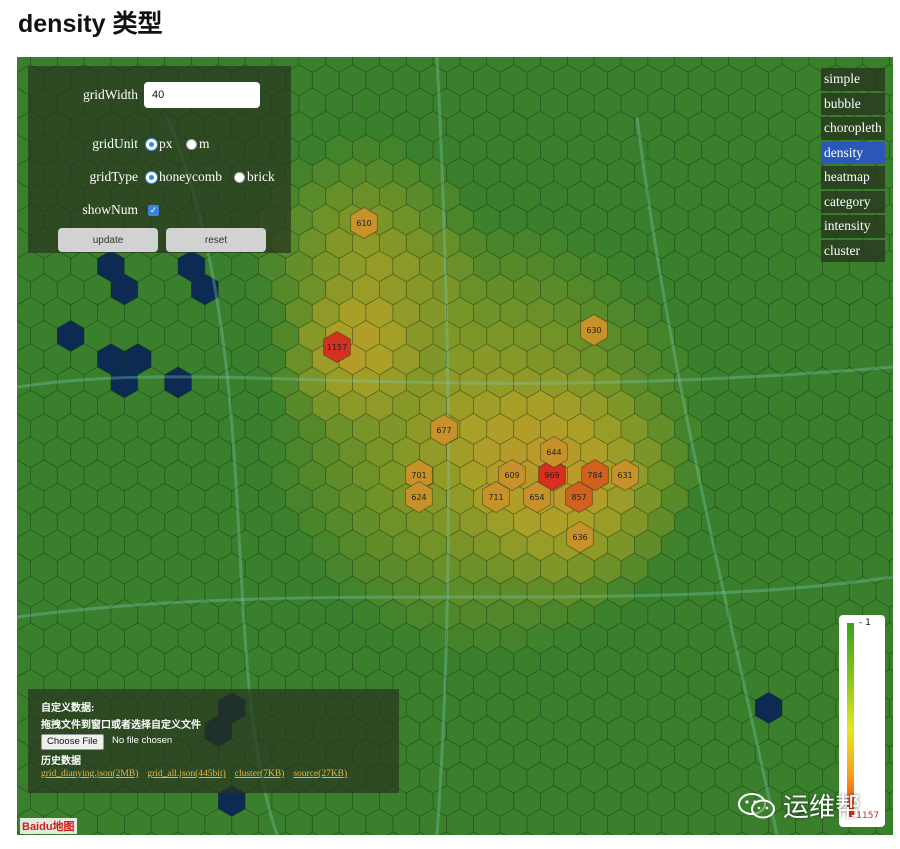  I want to click on watermark: 运维帮, so click(799, 805).